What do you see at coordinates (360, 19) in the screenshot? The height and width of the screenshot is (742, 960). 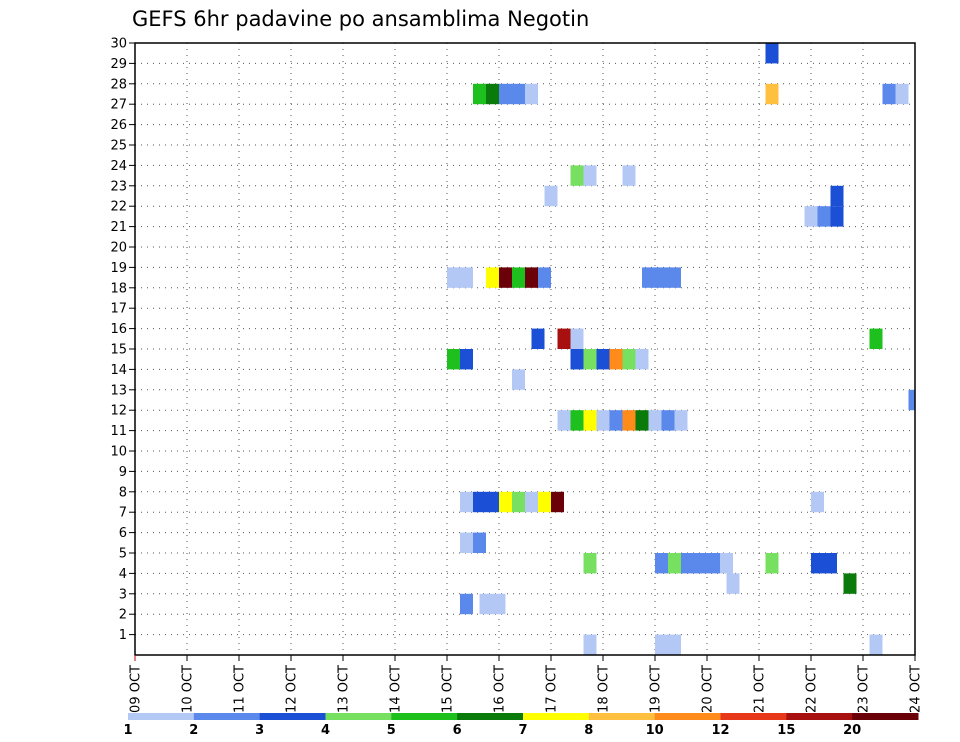 I see `chart-title: GEFS 6hr padavine po ansamblima Negotin` at bounding box center [360, 19].